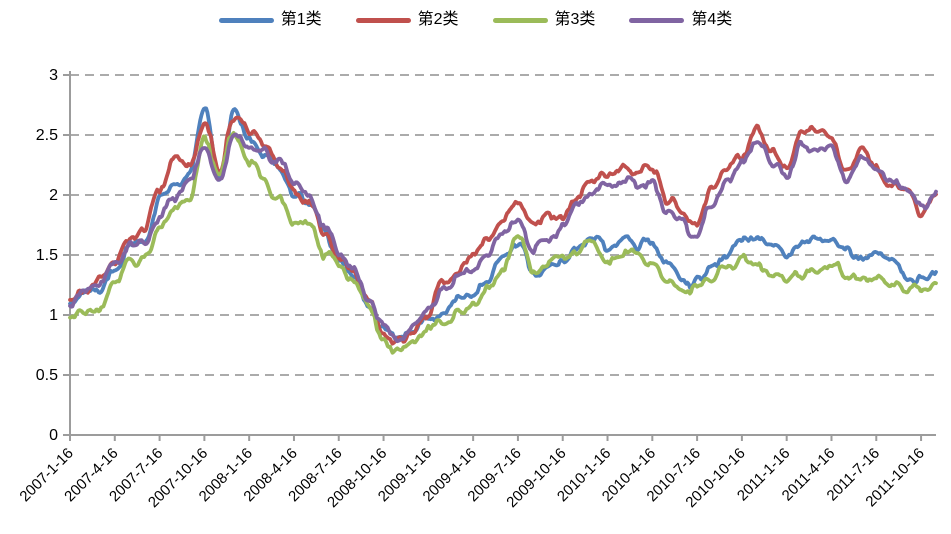  I want to click on legend-label-series-3: 第3类, so click(575, 19).